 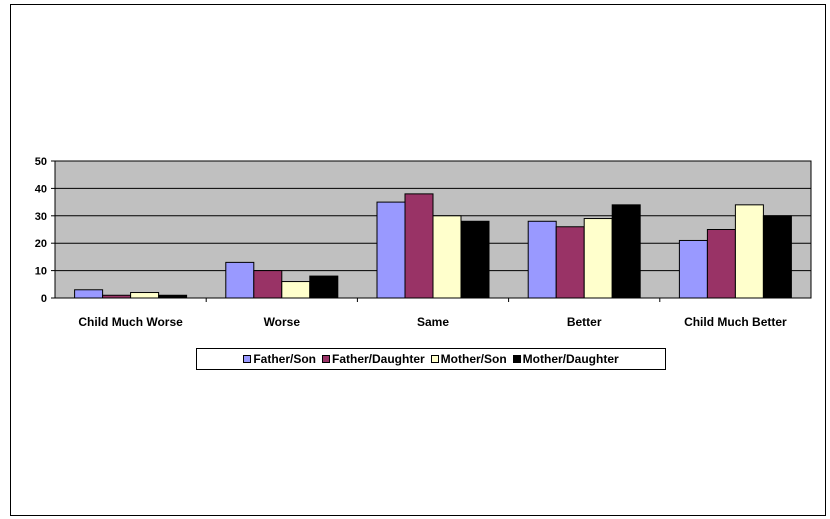 I want to click on bar-mother-son-child-much-better, so click(x=749, y=251).